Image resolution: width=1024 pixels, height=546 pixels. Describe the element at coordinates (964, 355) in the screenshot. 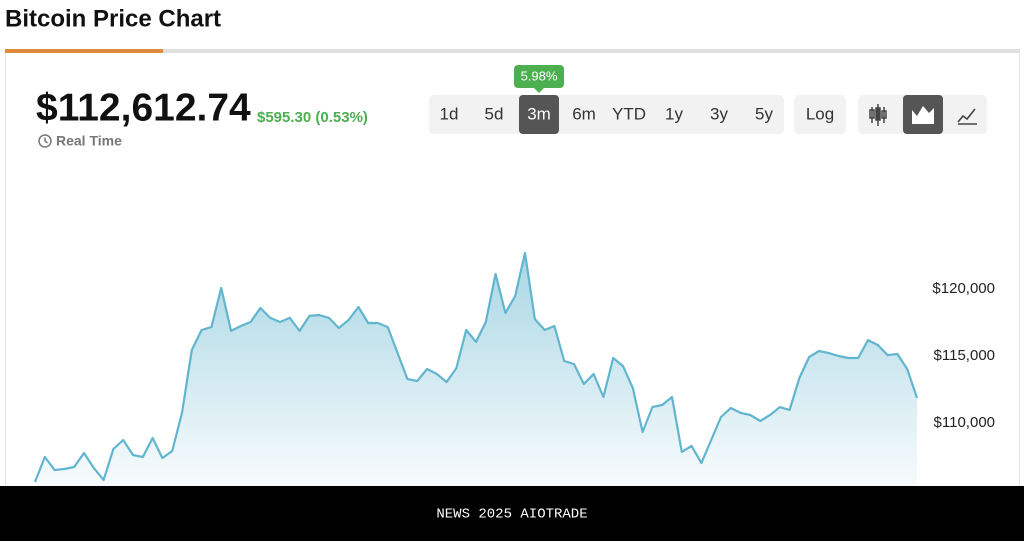

I see `y-tick-label: $115,000` at that location.